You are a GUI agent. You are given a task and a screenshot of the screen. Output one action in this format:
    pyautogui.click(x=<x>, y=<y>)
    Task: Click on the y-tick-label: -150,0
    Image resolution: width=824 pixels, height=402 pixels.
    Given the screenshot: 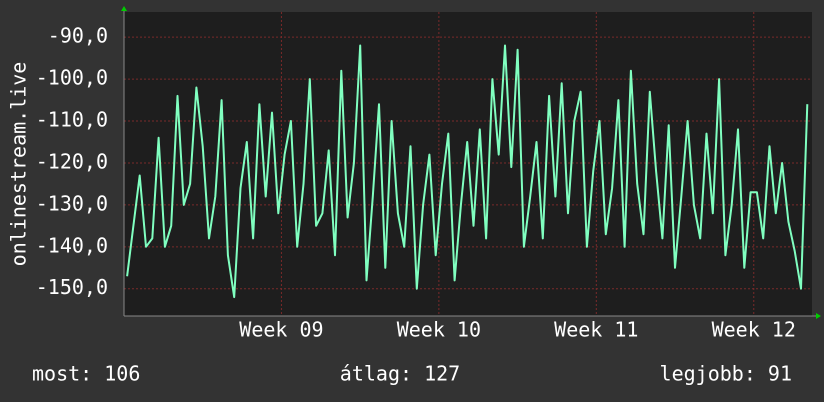 What is the action you would take?
    pyautogui.click(x=72, y=287)
    